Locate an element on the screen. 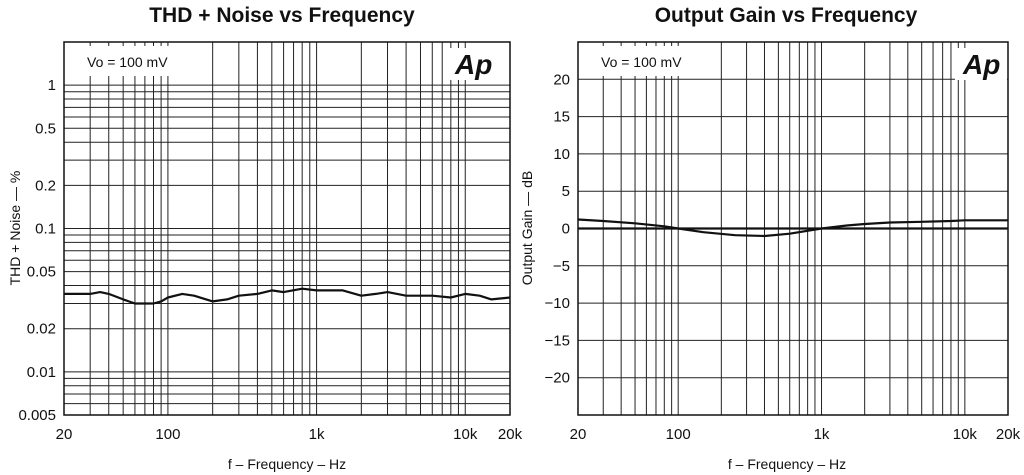 The image size is (1024, 475). chart2-x-tick-label: 20k is located at coordinates (1008, 434).